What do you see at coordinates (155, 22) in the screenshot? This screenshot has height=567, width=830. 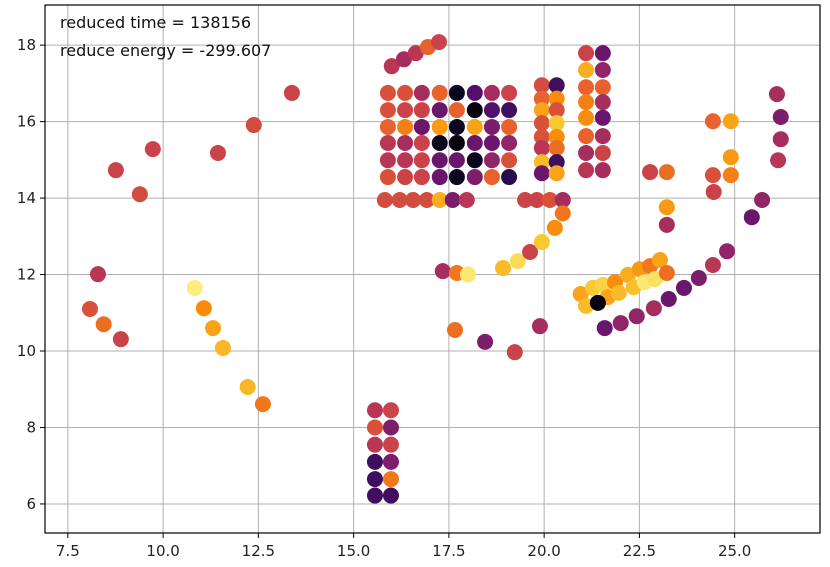 I see `annotation-reduced-time: reduced time = 138156` at bounding box center [155, 22].